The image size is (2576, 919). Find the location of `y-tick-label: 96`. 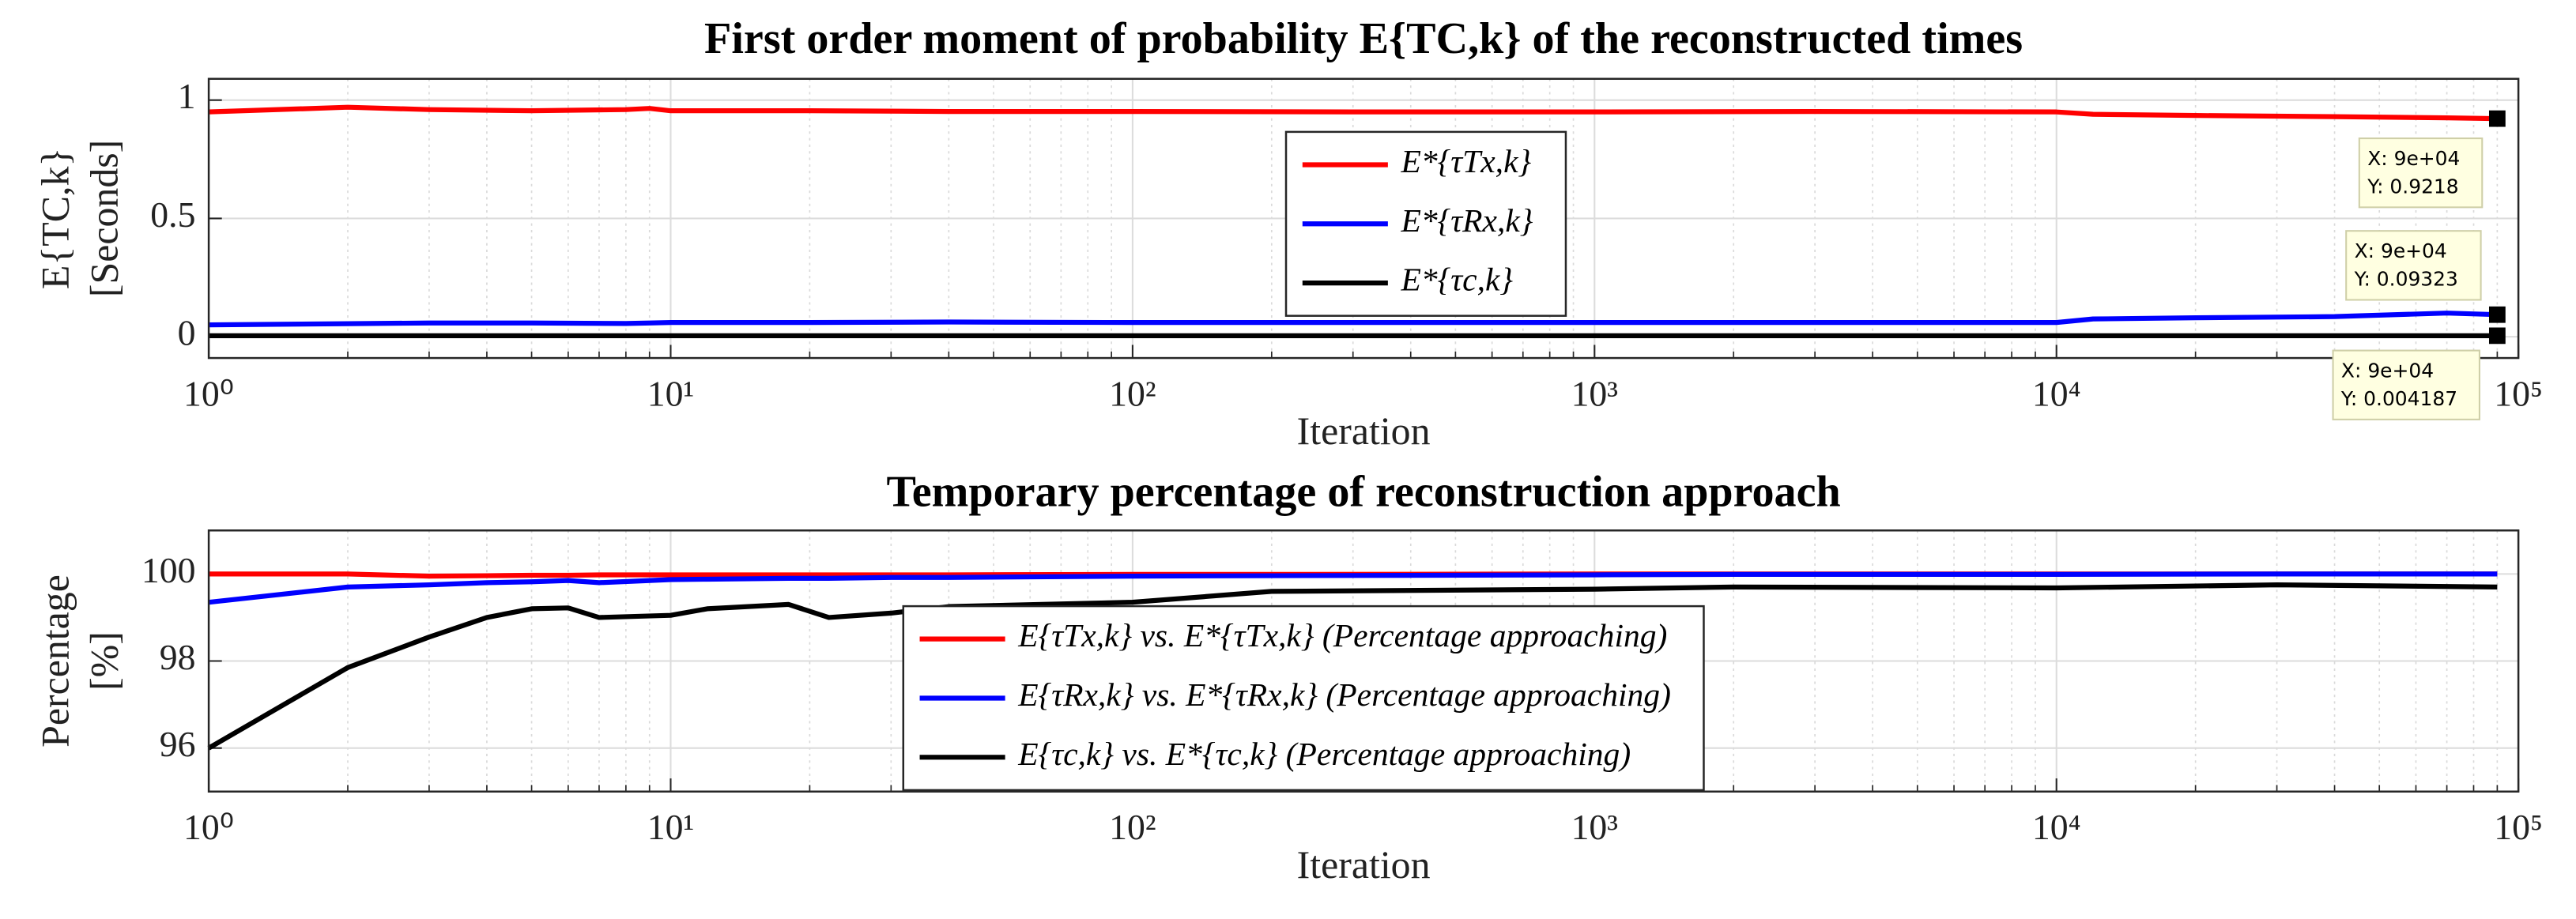

y-tick-label: 96 is located at coordinates (178, 744).